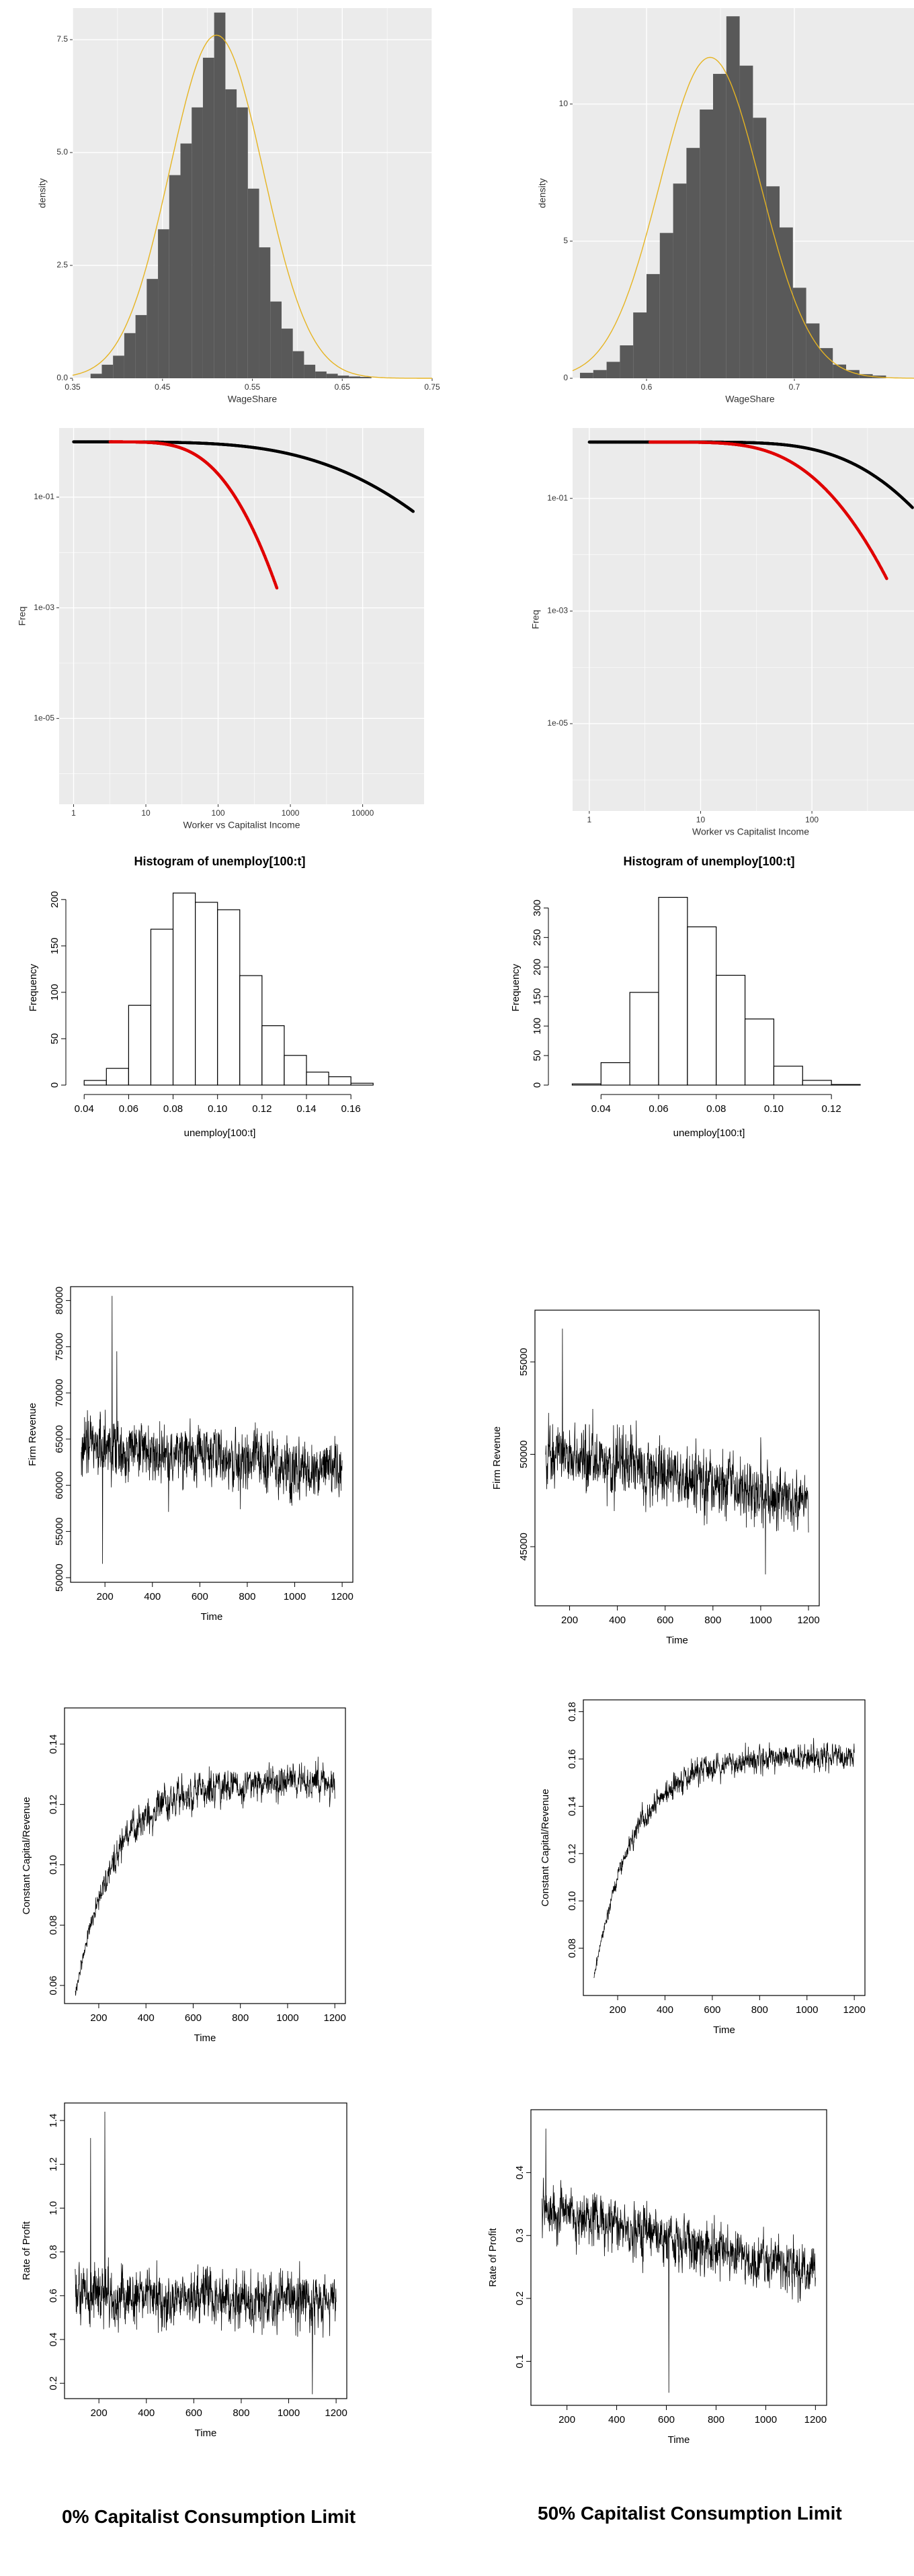  What do you see at coordinates (217, 1109) in the screenshot?
I see `x-tick-label: 0.10` at bounding box center [217, 1109].